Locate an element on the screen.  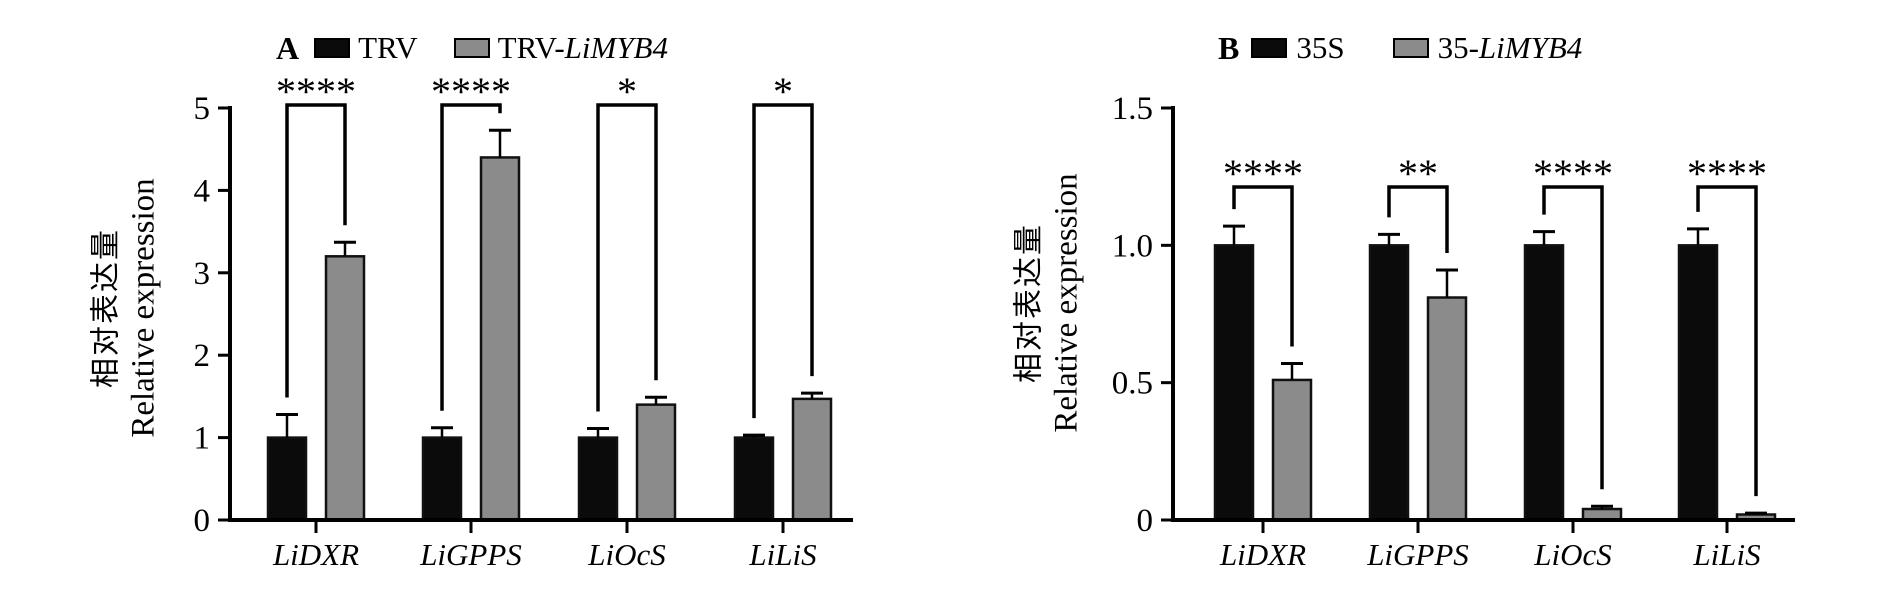
panel-a-legend-label-2: TRV-LiMYB4 is located at coordinates (582, 47).